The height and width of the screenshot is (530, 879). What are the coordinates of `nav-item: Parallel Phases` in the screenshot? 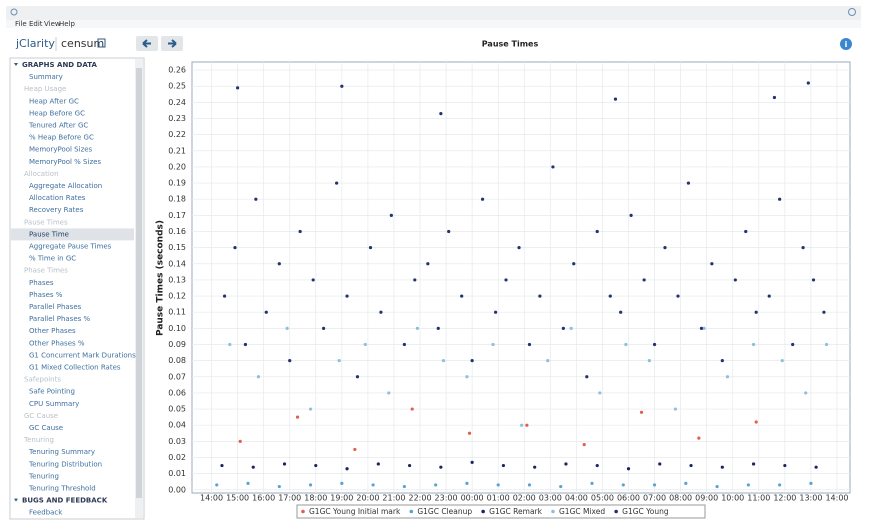 It's located at (55, 307).